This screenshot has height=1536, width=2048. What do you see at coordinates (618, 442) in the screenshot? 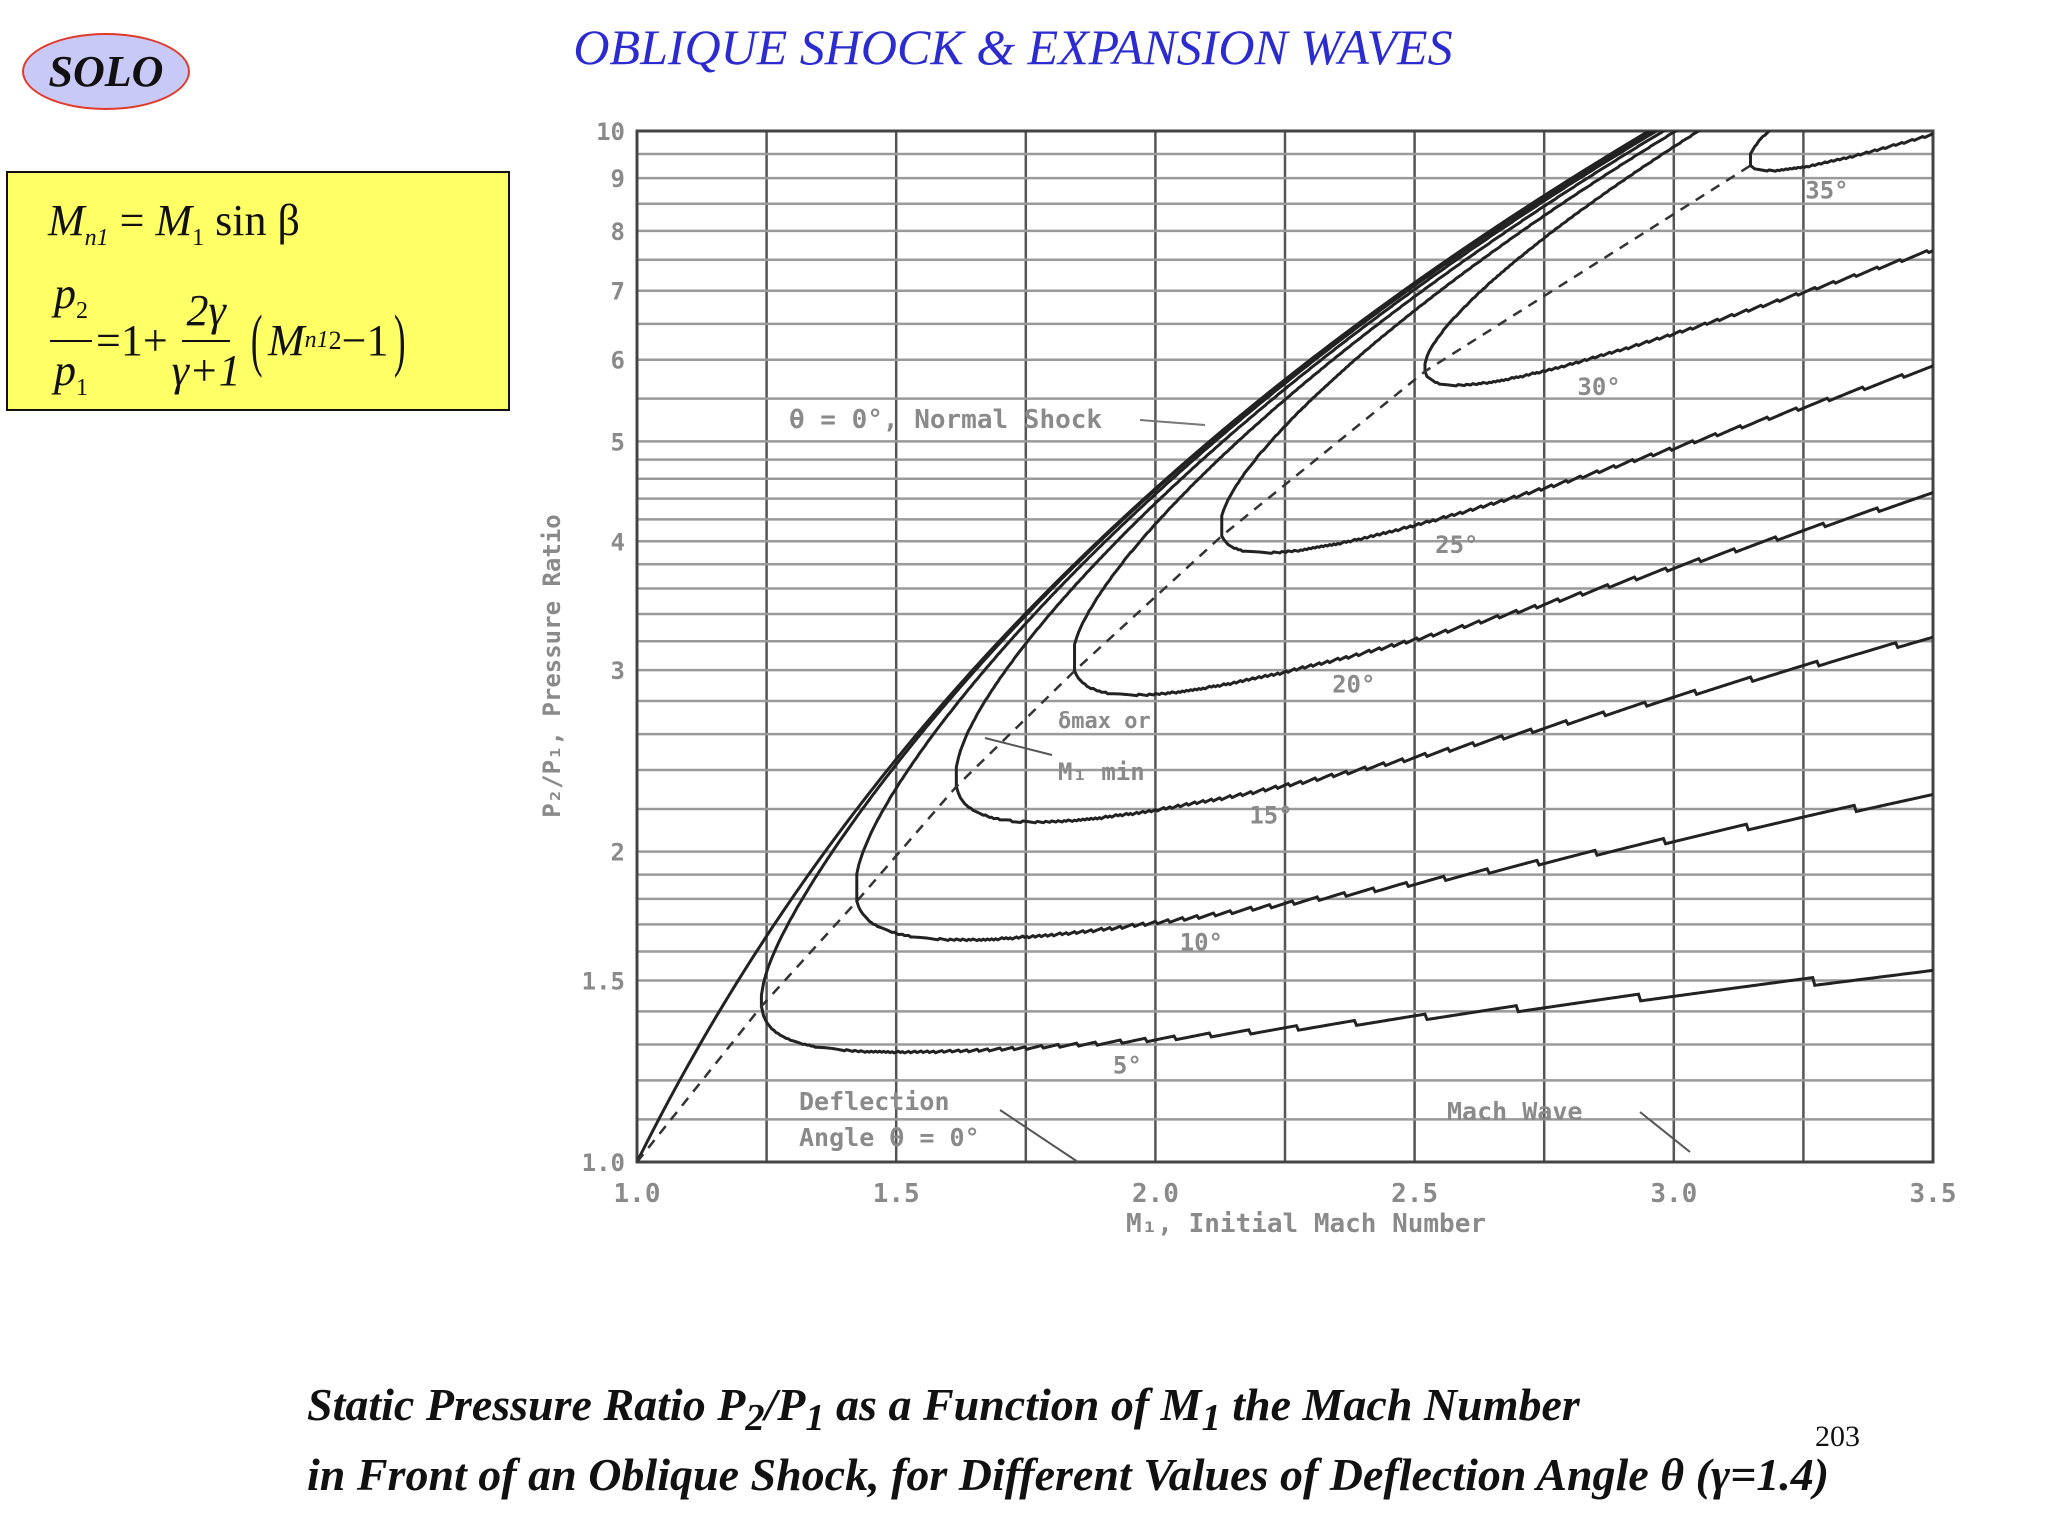
I see `y-tick-label: 5` at bounding box center [618, 442].